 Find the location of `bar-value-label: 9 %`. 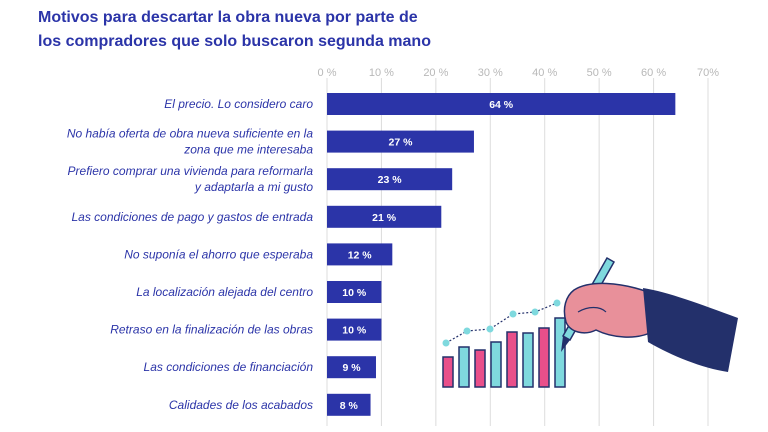

bar-value-label: 9 % is located at coordinates (351, 368).